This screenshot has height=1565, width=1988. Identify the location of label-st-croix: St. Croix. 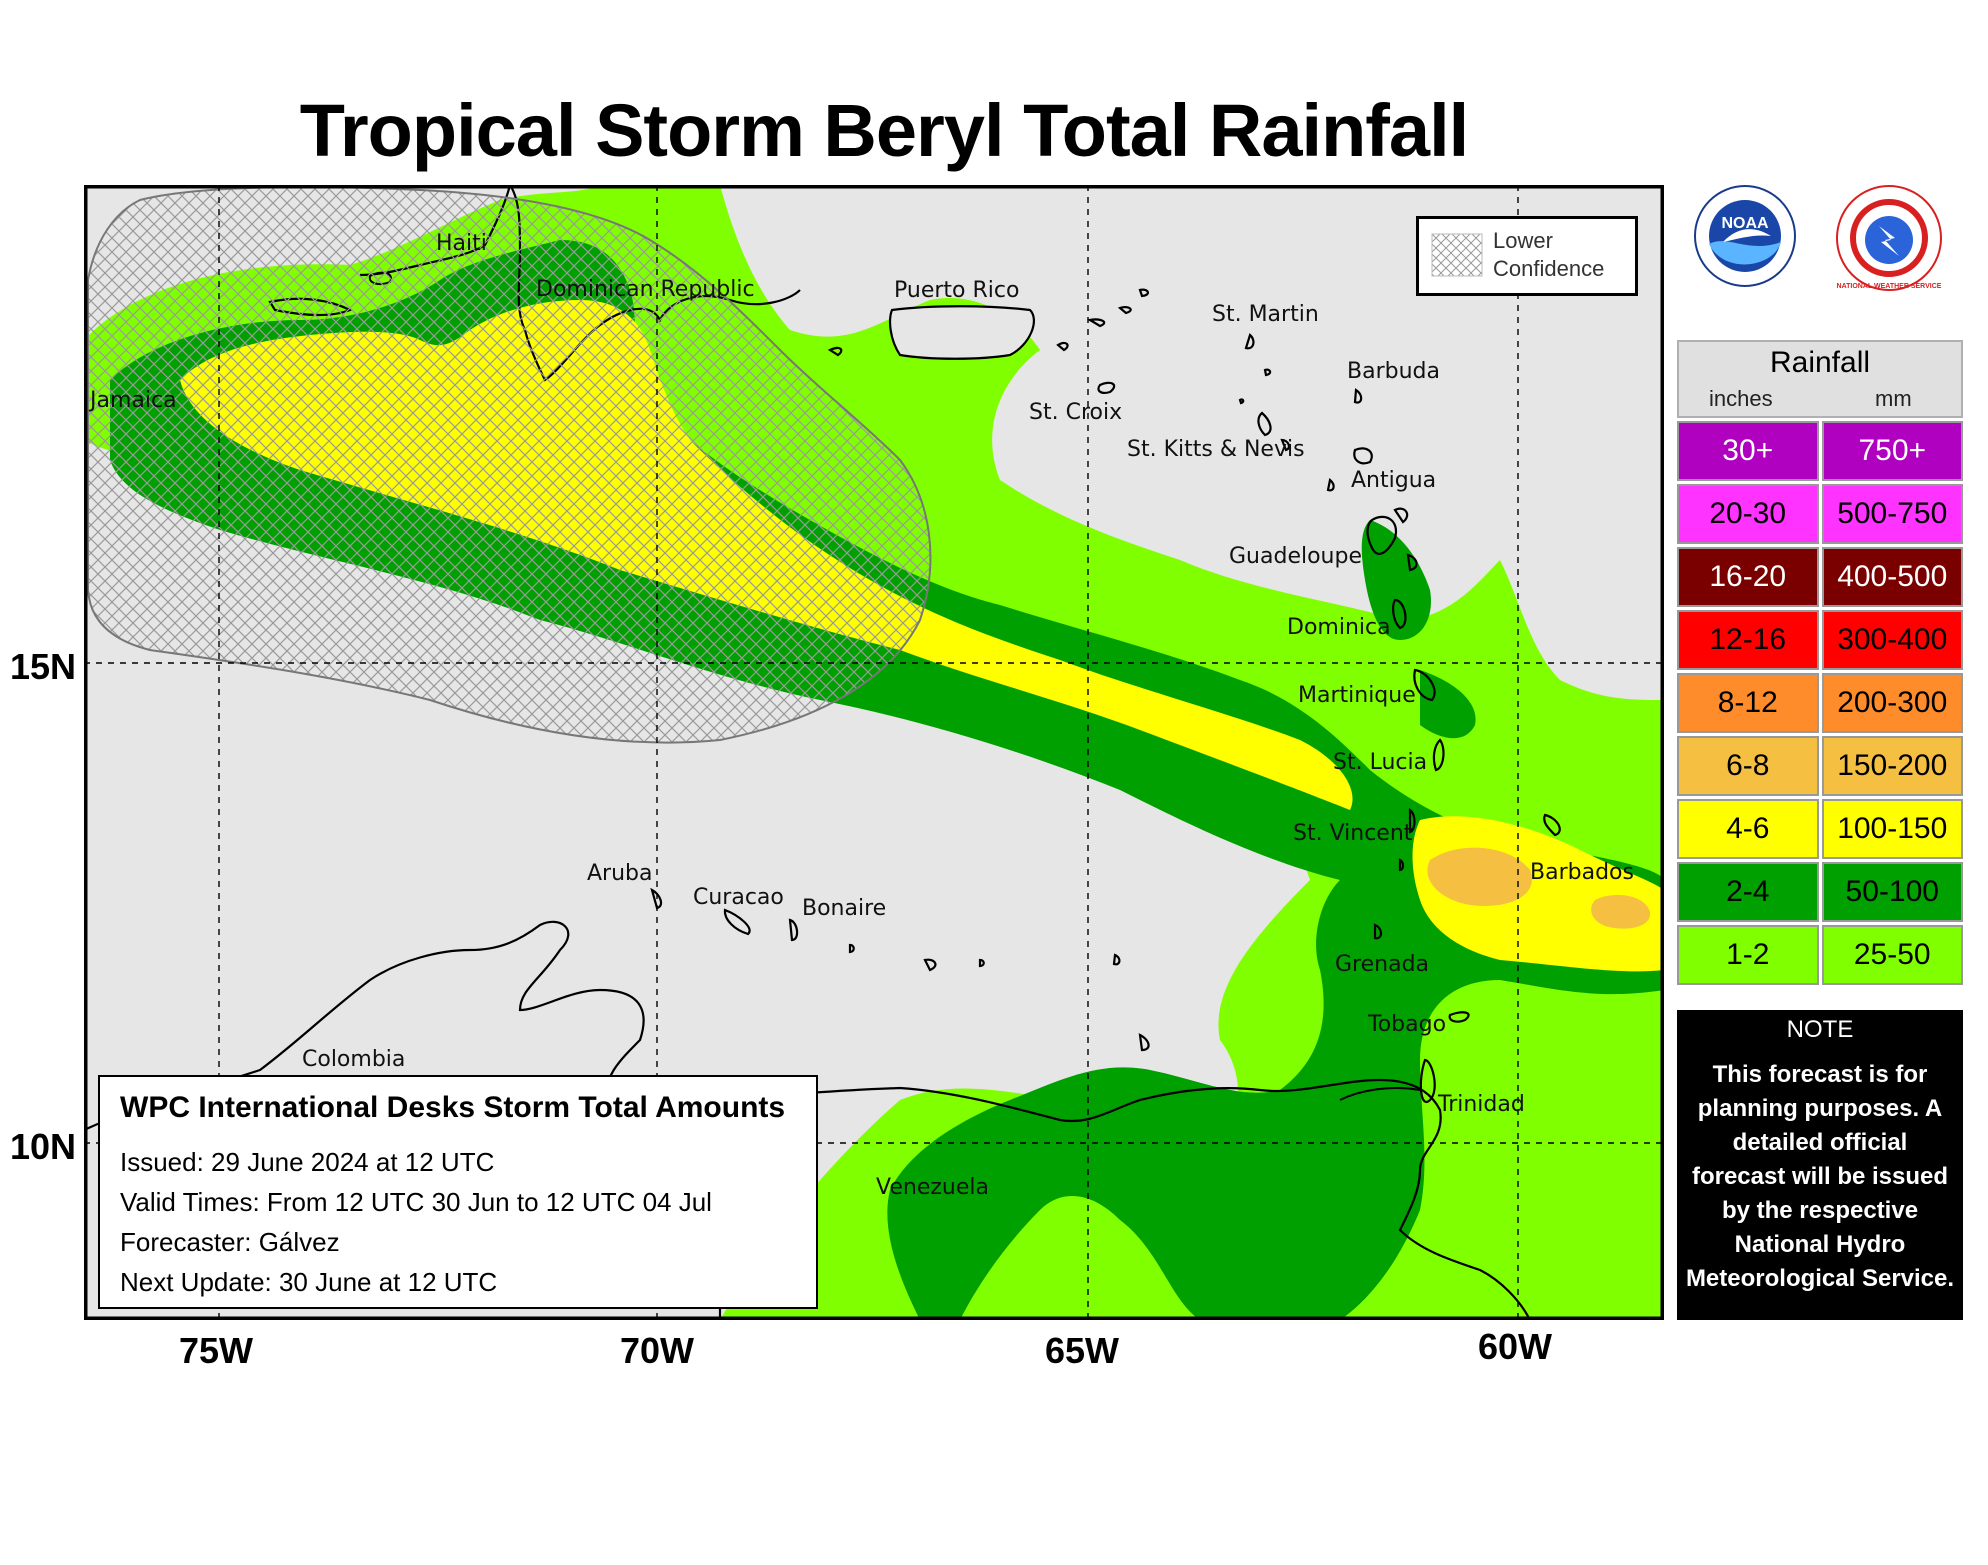
(1075, 412).